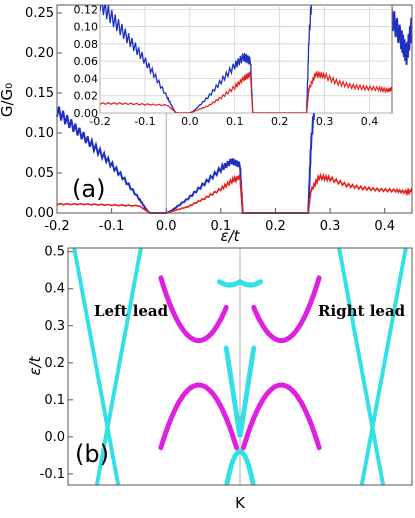  I want to click on inset-xtick-label: 0.4, so click(370, 121).